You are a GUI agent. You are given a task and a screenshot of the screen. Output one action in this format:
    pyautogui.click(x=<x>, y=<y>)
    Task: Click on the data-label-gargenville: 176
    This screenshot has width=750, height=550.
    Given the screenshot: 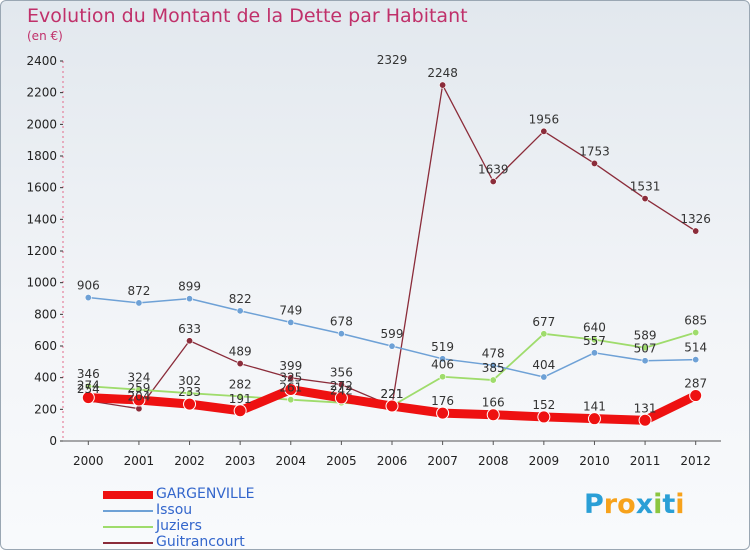 What is the action you would take?
    pyautogui.click(x=442, y=401)
    